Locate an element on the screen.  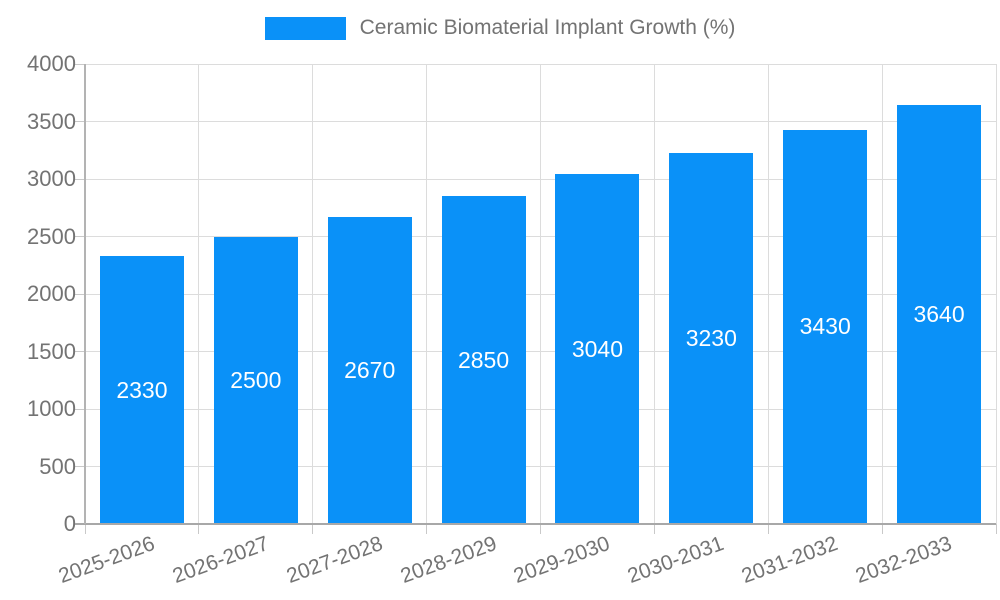
bar-value-label: 2330 is located at coordinates (142, 389).